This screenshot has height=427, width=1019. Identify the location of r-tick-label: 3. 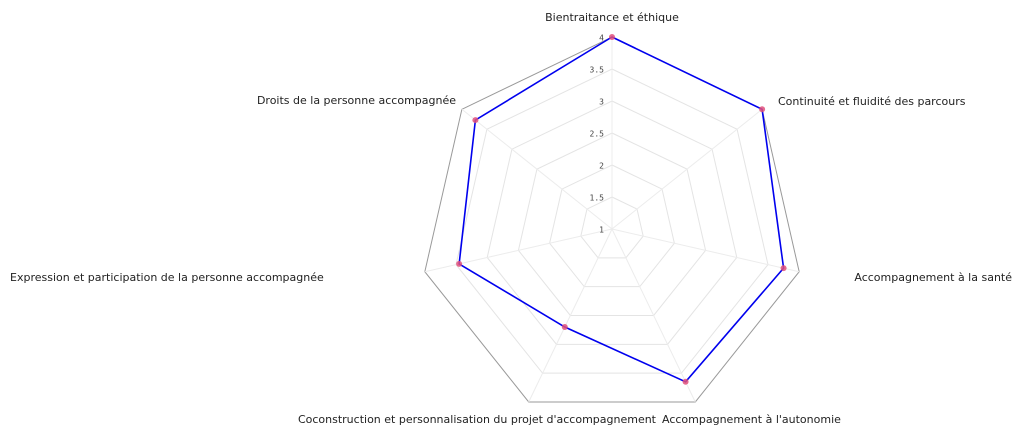
(601, 102).